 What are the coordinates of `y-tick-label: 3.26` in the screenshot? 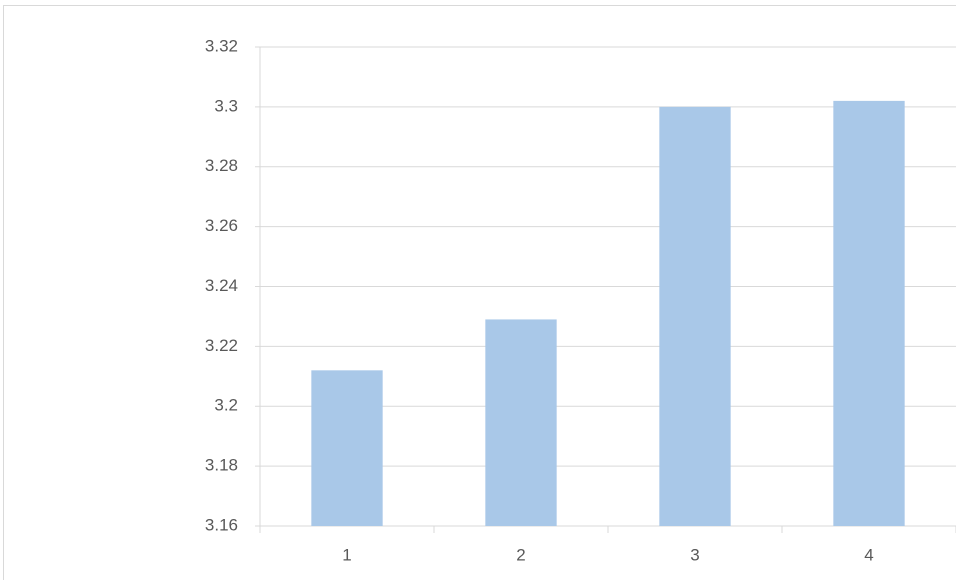 It's located at (221, 225).